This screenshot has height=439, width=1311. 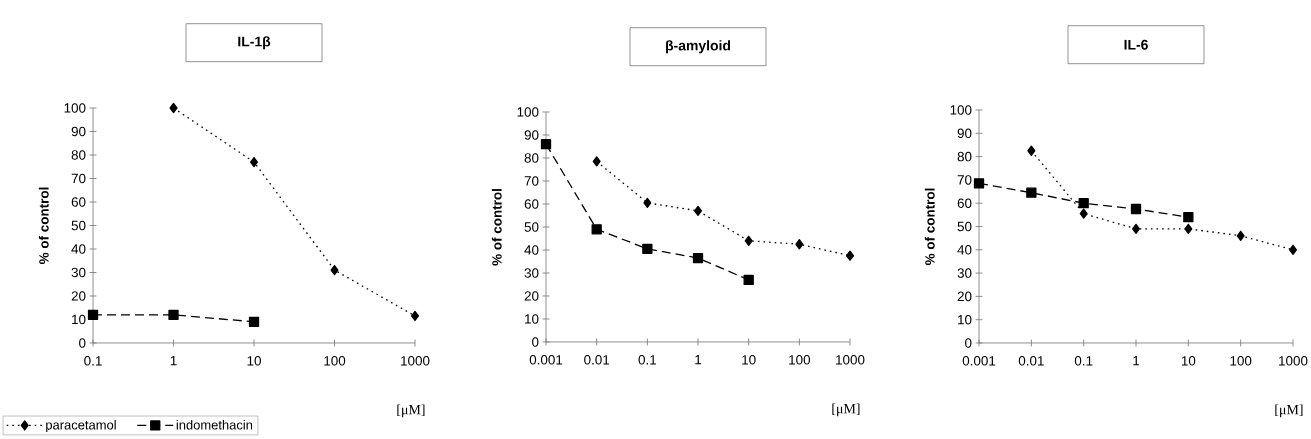 What do you see at coordinates (1136, 44) in the screenshot?
I see `chart-title: IL-6` at bounding box center [1136, 44].